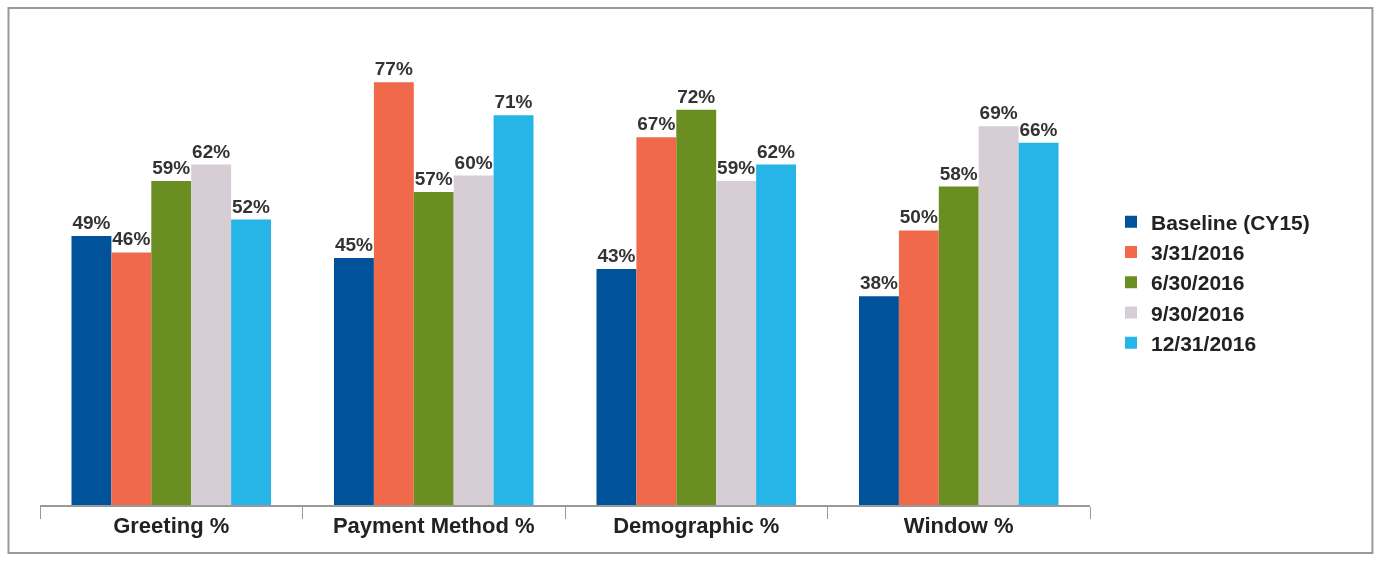 The image size is (1380, 561). What do you see at coordinates (513, 102) in the screenshot?
I see `data-label: 71%` at bounding box center [513, 102].